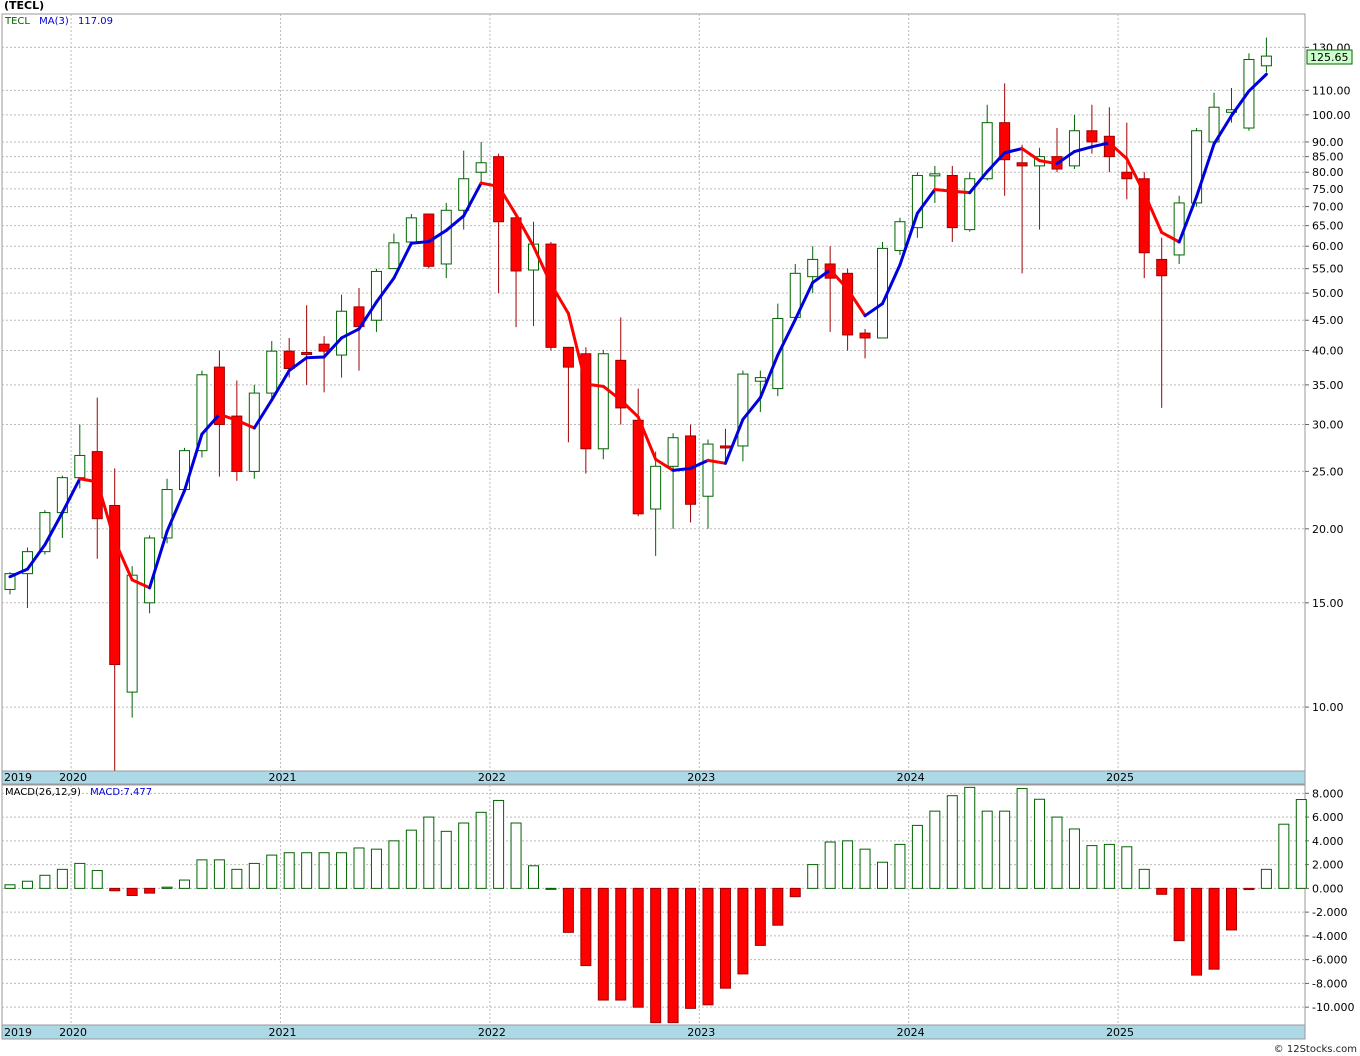 The width and height of the screenshot is (1360, 1056). I want to click on price-y-tick: 60.00, so click(1328, 246).